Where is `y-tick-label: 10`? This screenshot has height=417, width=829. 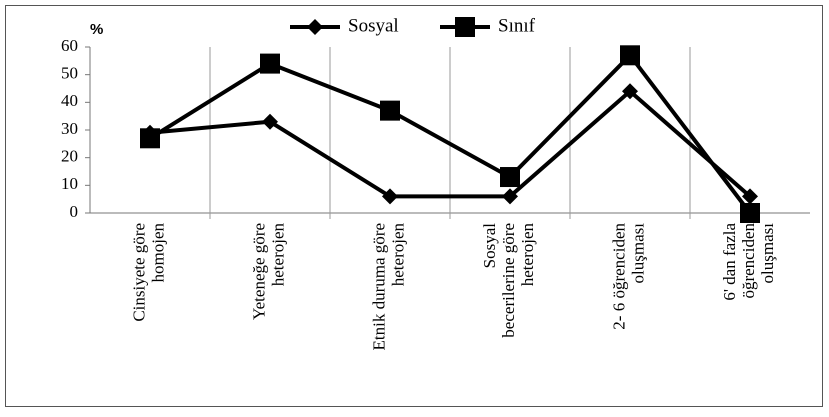 y-tick-label: 10 is located at coordinates (69, 183).